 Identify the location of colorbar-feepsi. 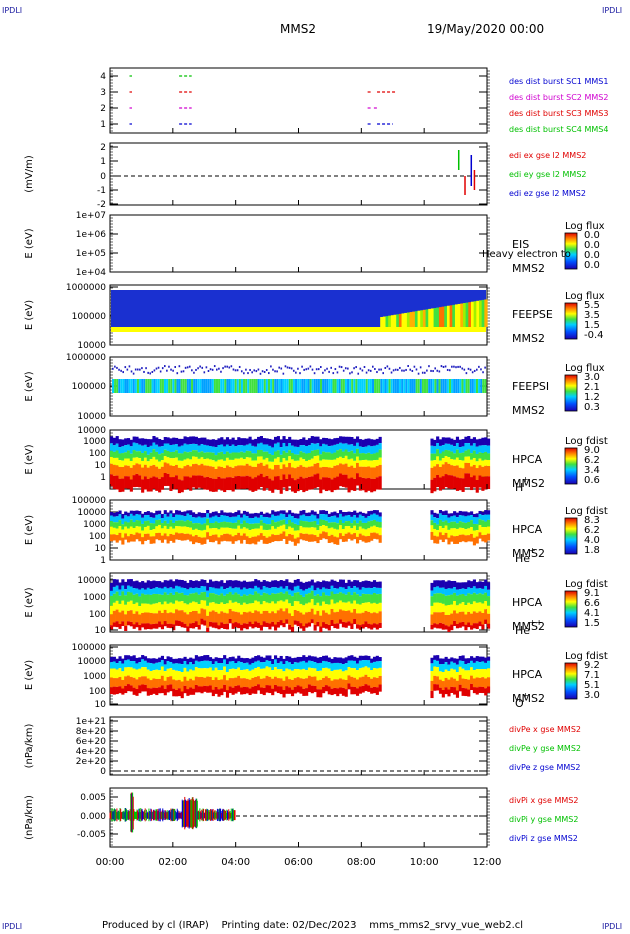
(571, 393).